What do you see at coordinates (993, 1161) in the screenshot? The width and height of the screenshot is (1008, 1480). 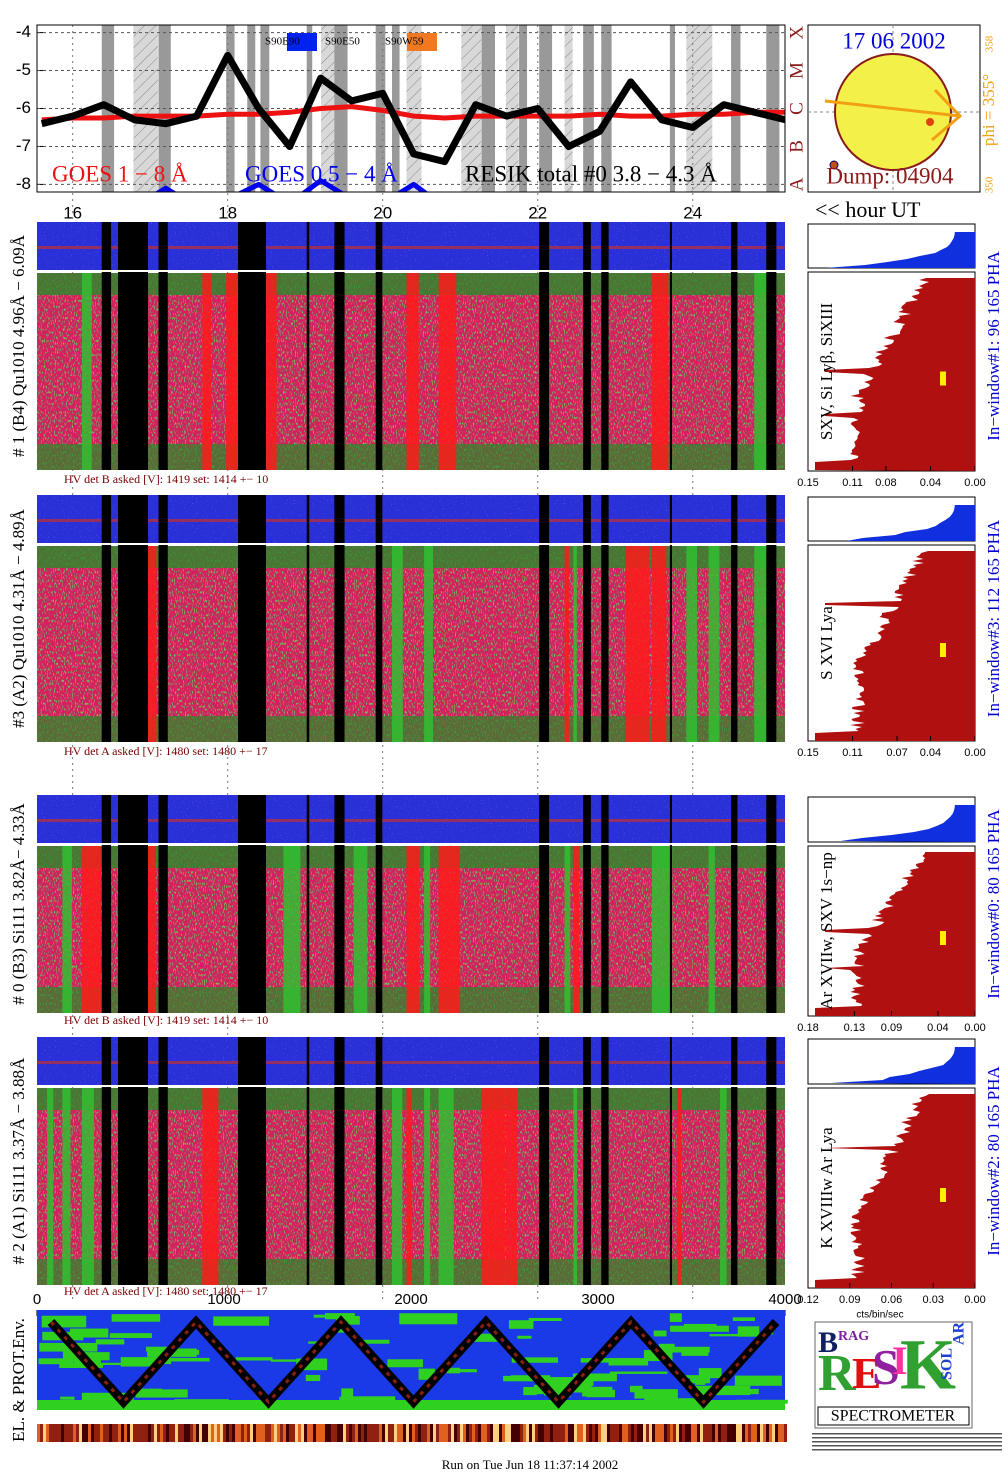 I see `window-label: In−window#2: 80 165 PHA` at bounding box center [993, 1161].